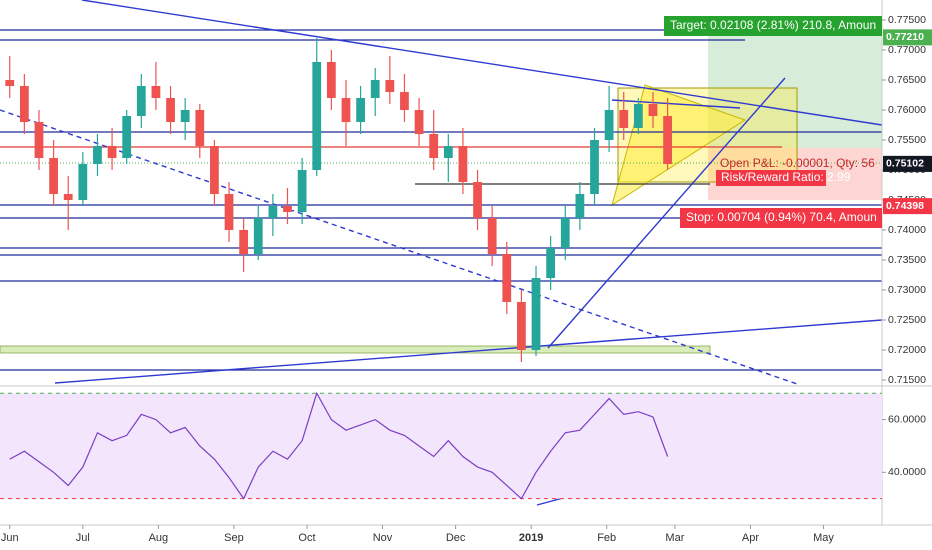 This screenshot has height=550, width=932. I want to click on y-tick-label: 0.76500, so click(907, 80).